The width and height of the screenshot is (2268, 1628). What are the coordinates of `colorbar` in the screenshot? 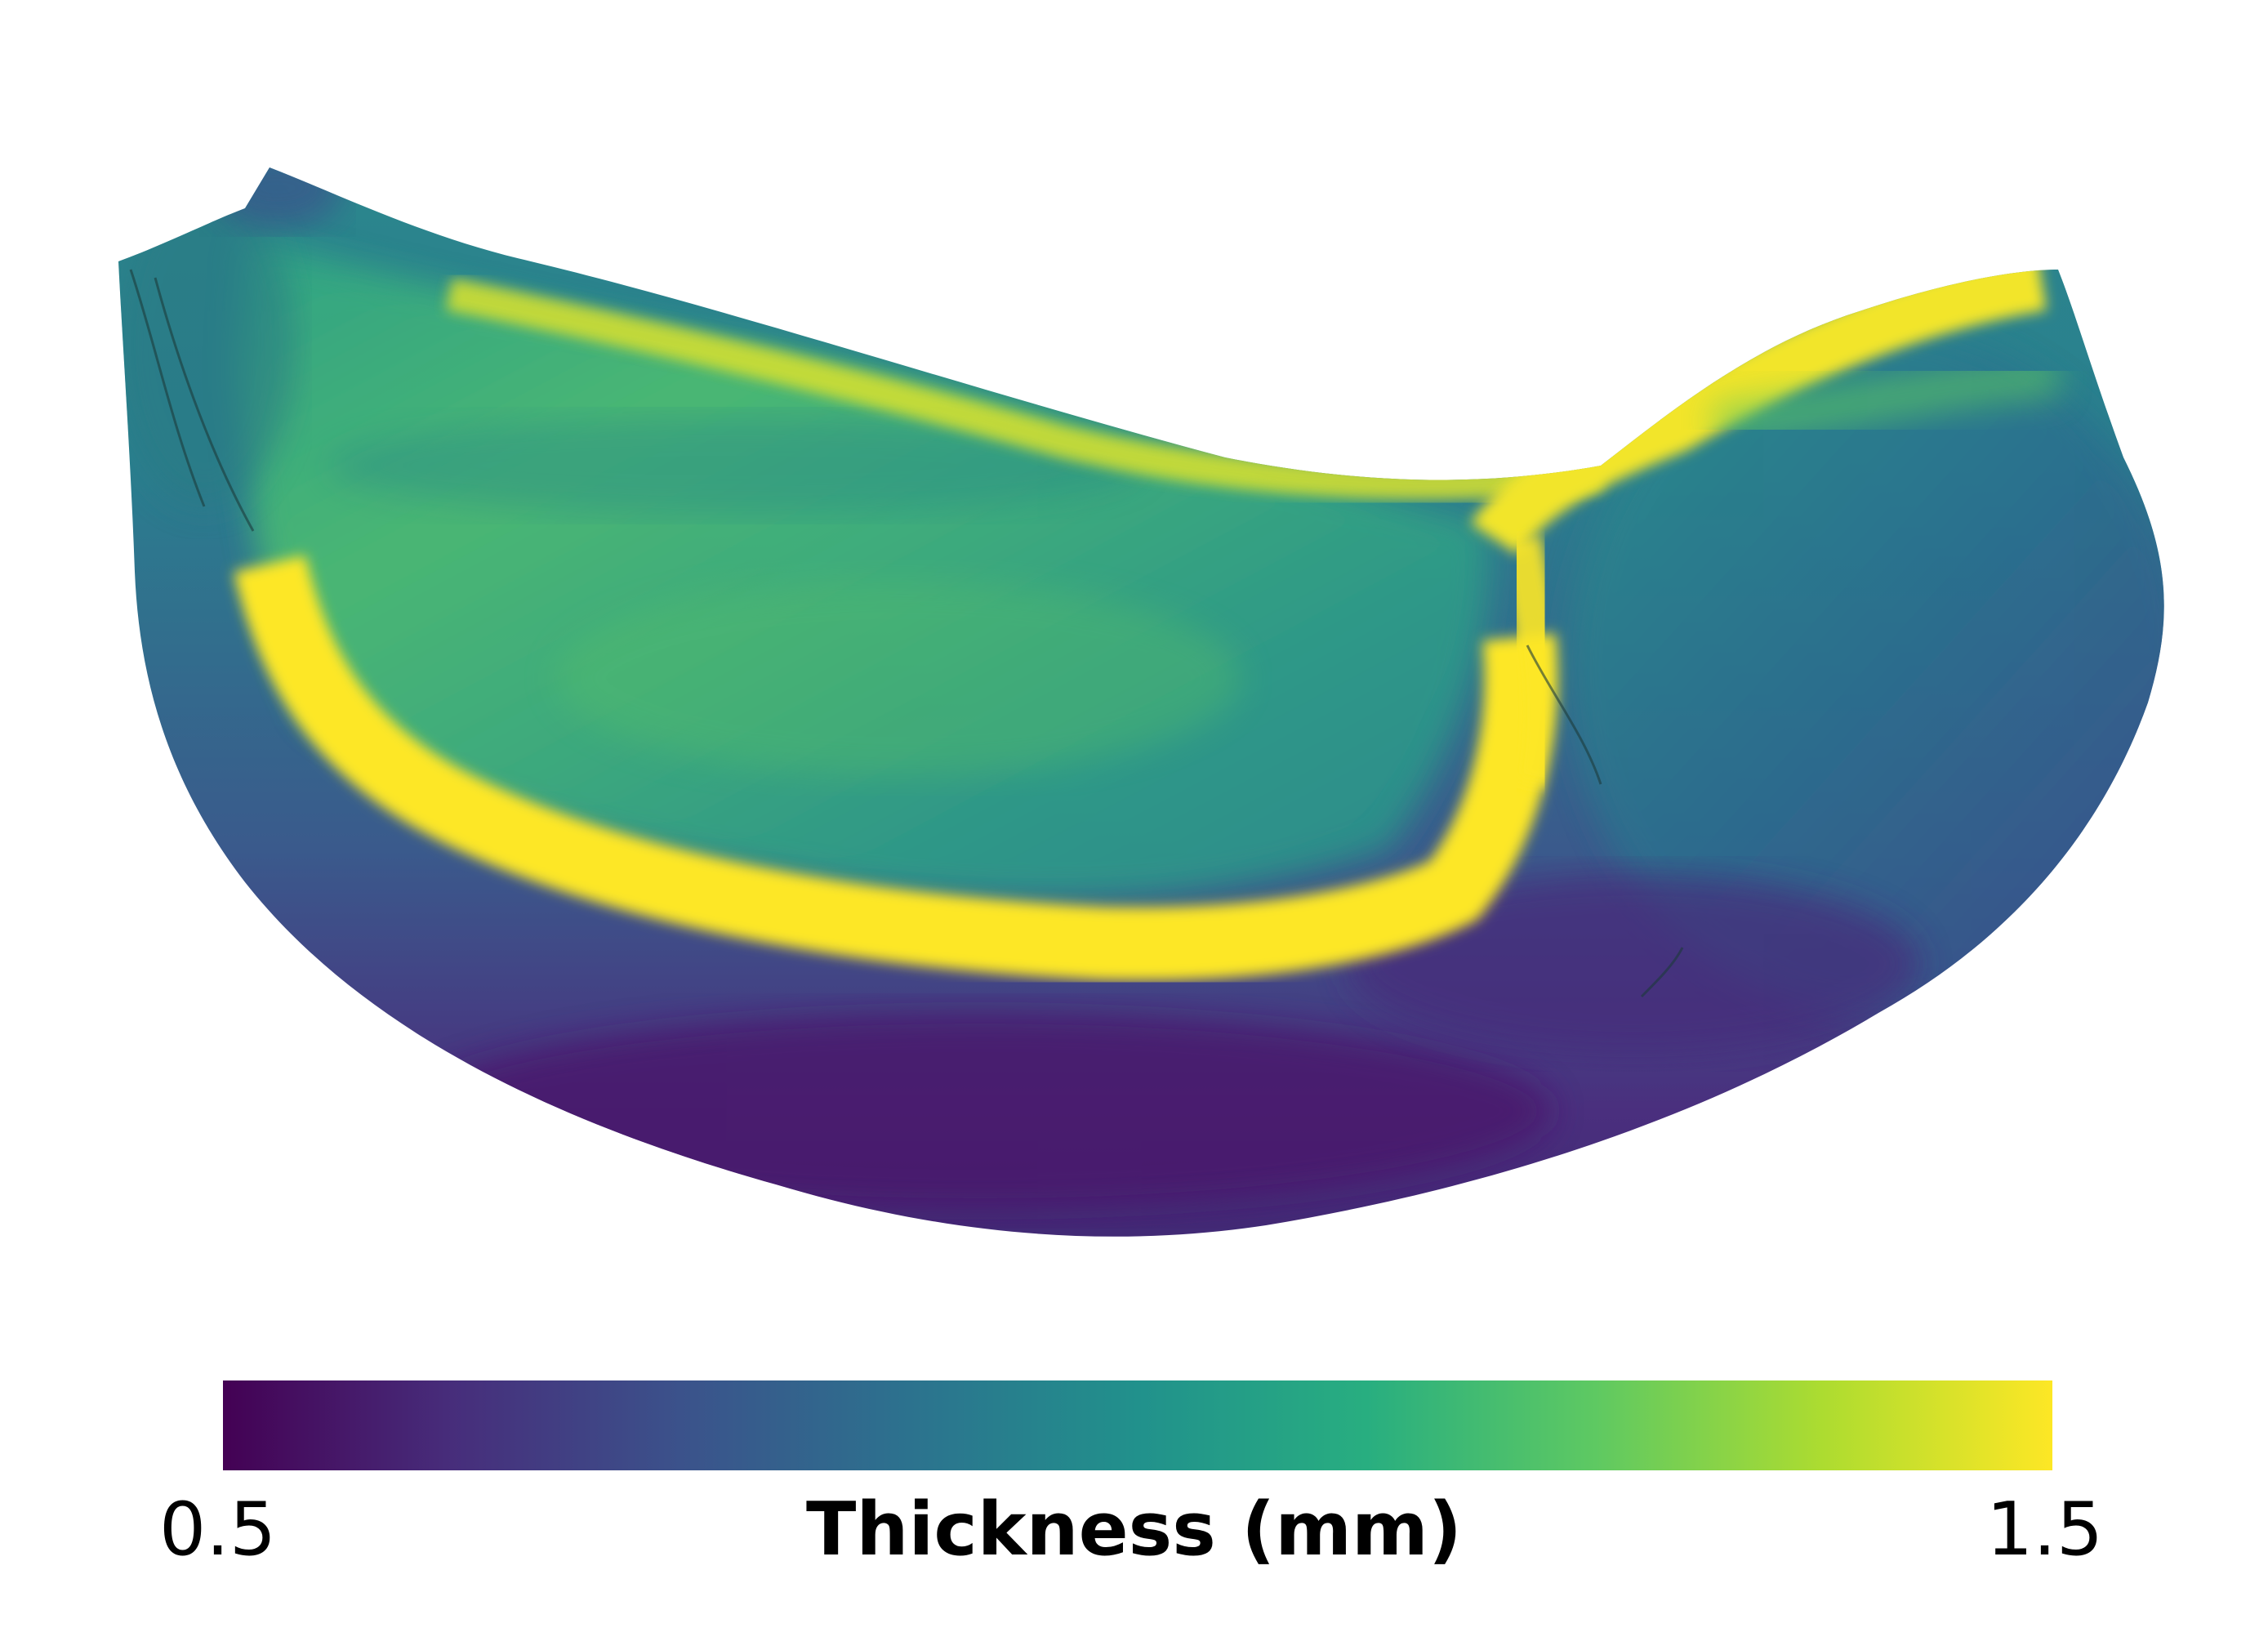 It's located at (1137, 1425).